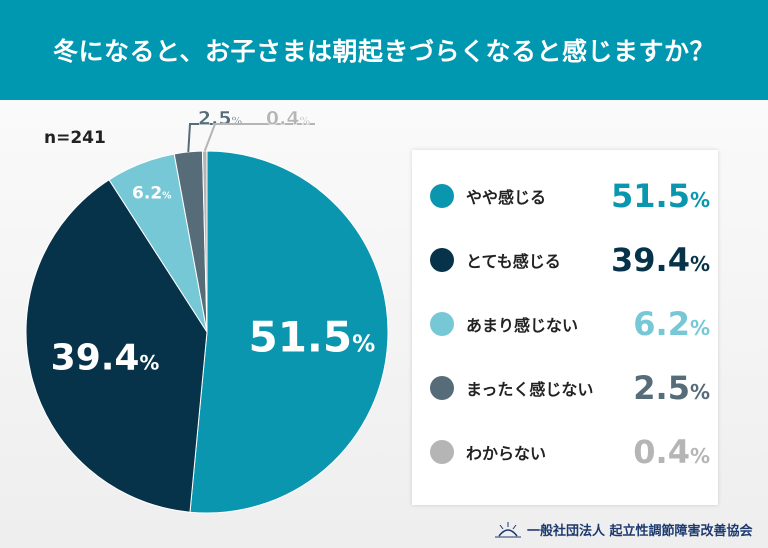 The width and height of the screenshot is (768, 548). I want to click on legend-item: あまり感じない 6.2%, so click(570, 324).